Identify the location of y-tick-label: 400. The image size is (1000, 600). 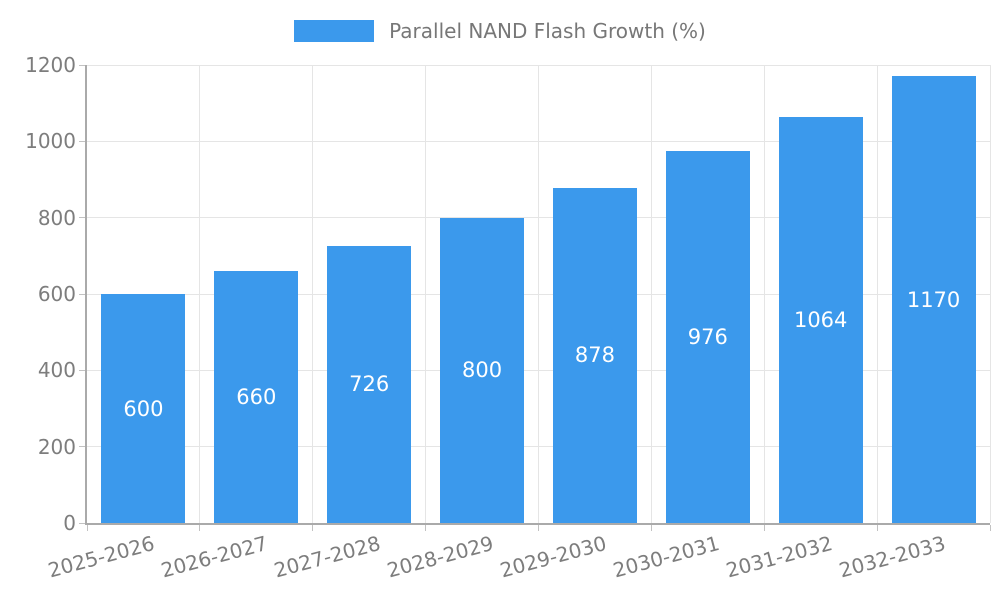
(56, 370).